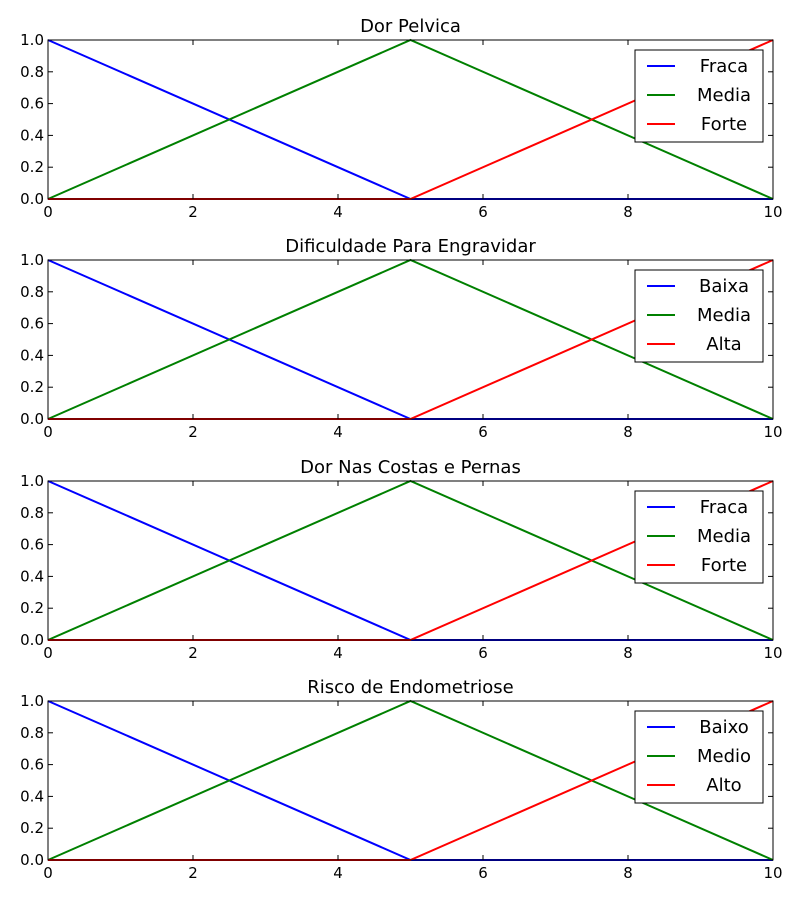 Image resolution: width=800 pixels, height=900 pixels. Describe the element at coordinates (723, 344) in the screenshot. I see `legend-label-alta: Alta` at that location.